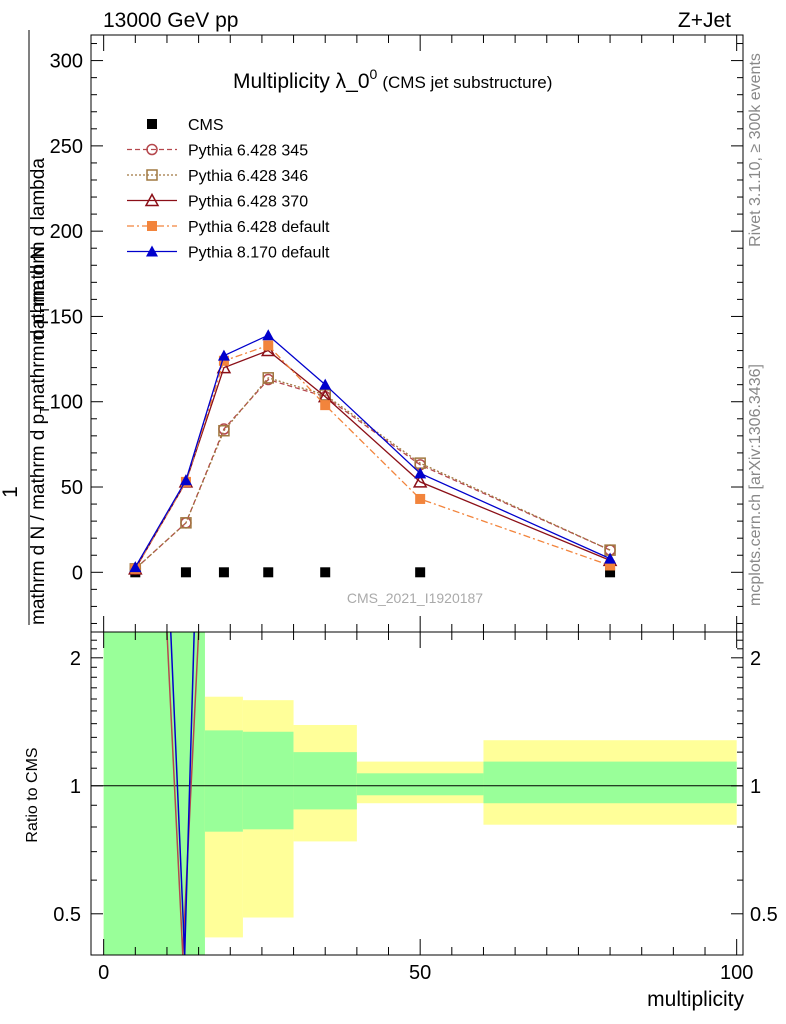  What do you see at coordinates (103, 973) in the screenshot?
I see `x-tick-label: 0` at bounding box center [103, 973].